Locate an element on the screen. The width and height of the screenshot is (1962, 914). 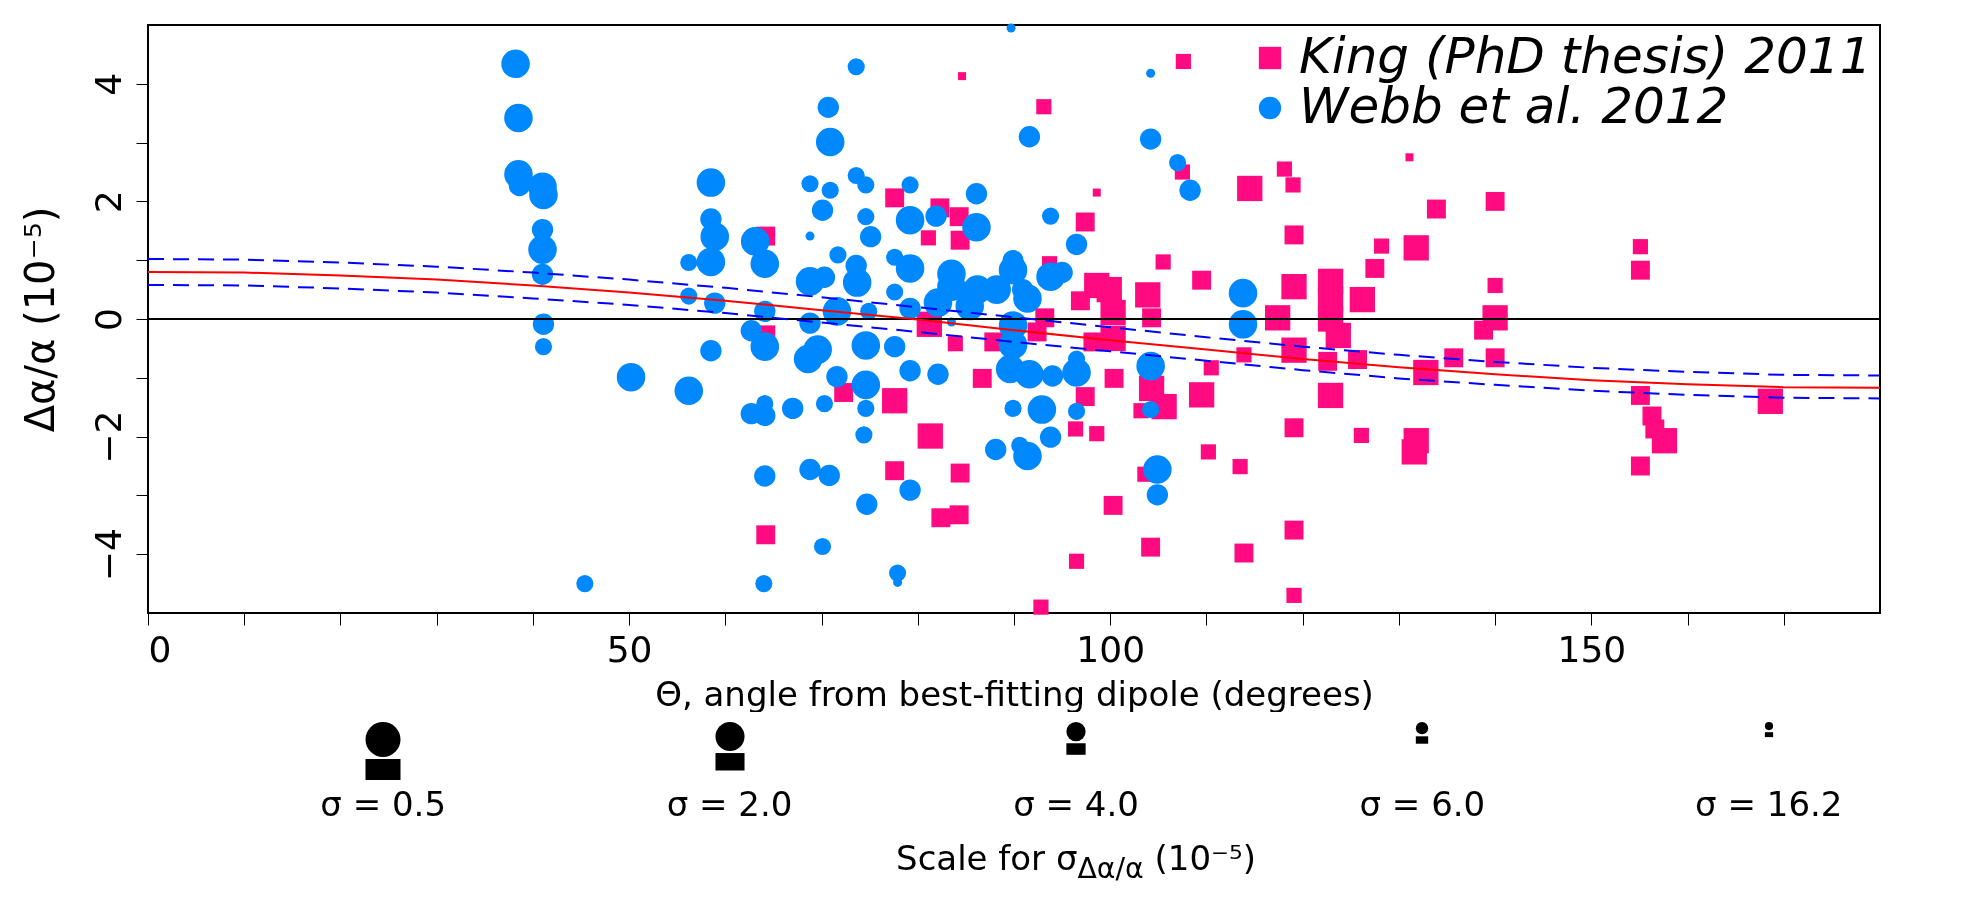
y-axis-title: Δα/α (10⁻⁵) is located at coordinates (39, 319).